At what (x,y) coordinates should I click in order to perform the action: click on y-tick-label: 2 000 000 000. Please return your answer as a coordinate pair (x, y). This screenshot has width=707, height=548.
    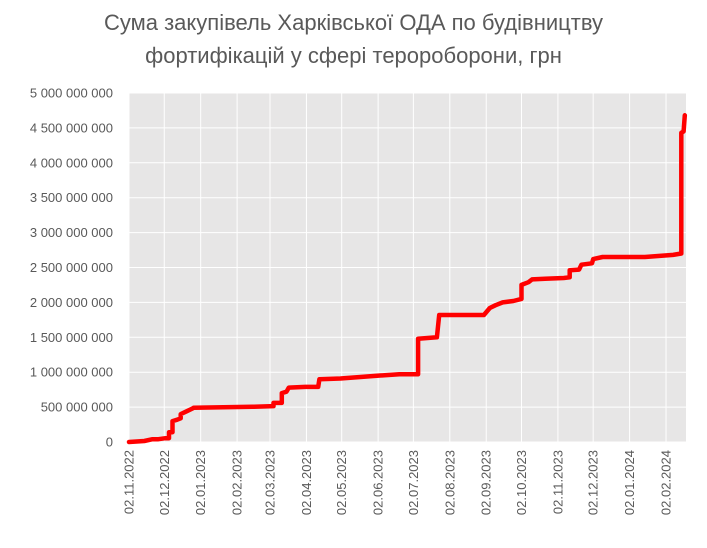
    Looking at the image, I should click on (71, 302).